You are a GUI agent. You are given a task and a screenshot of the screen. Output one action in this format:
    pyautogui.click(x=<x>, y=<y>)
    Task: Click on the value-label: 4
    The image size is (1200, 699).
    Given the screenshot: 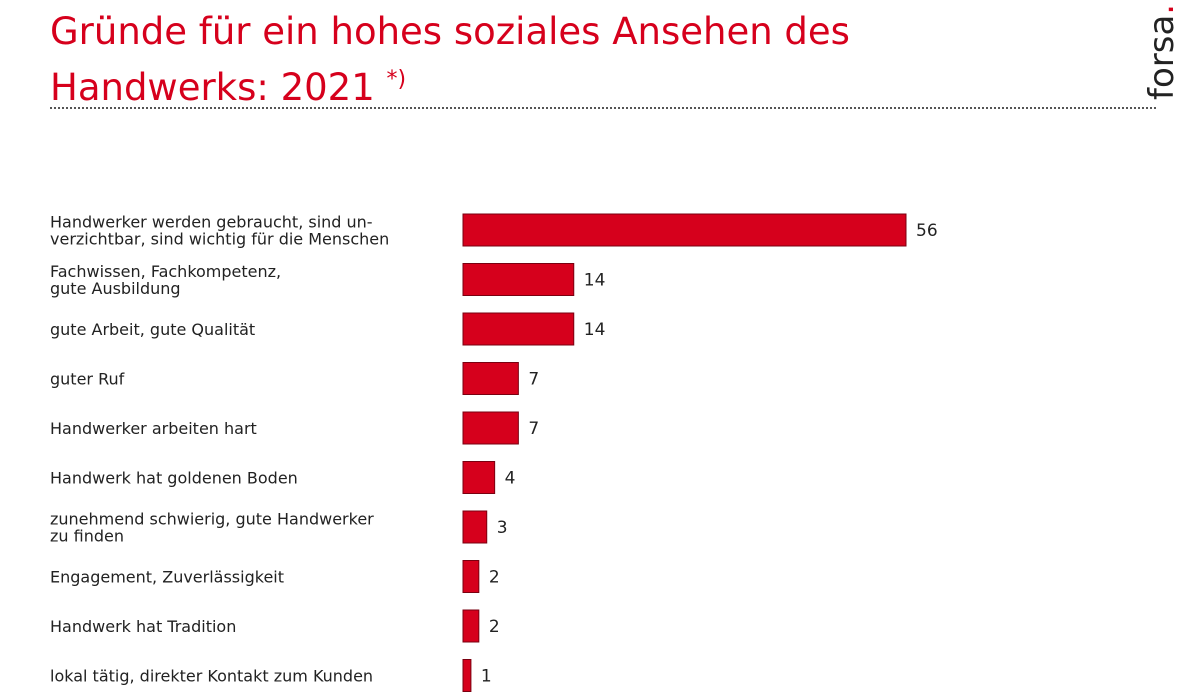 What is the action you would take?
    pyautogui.click(x=510, y=479)
    